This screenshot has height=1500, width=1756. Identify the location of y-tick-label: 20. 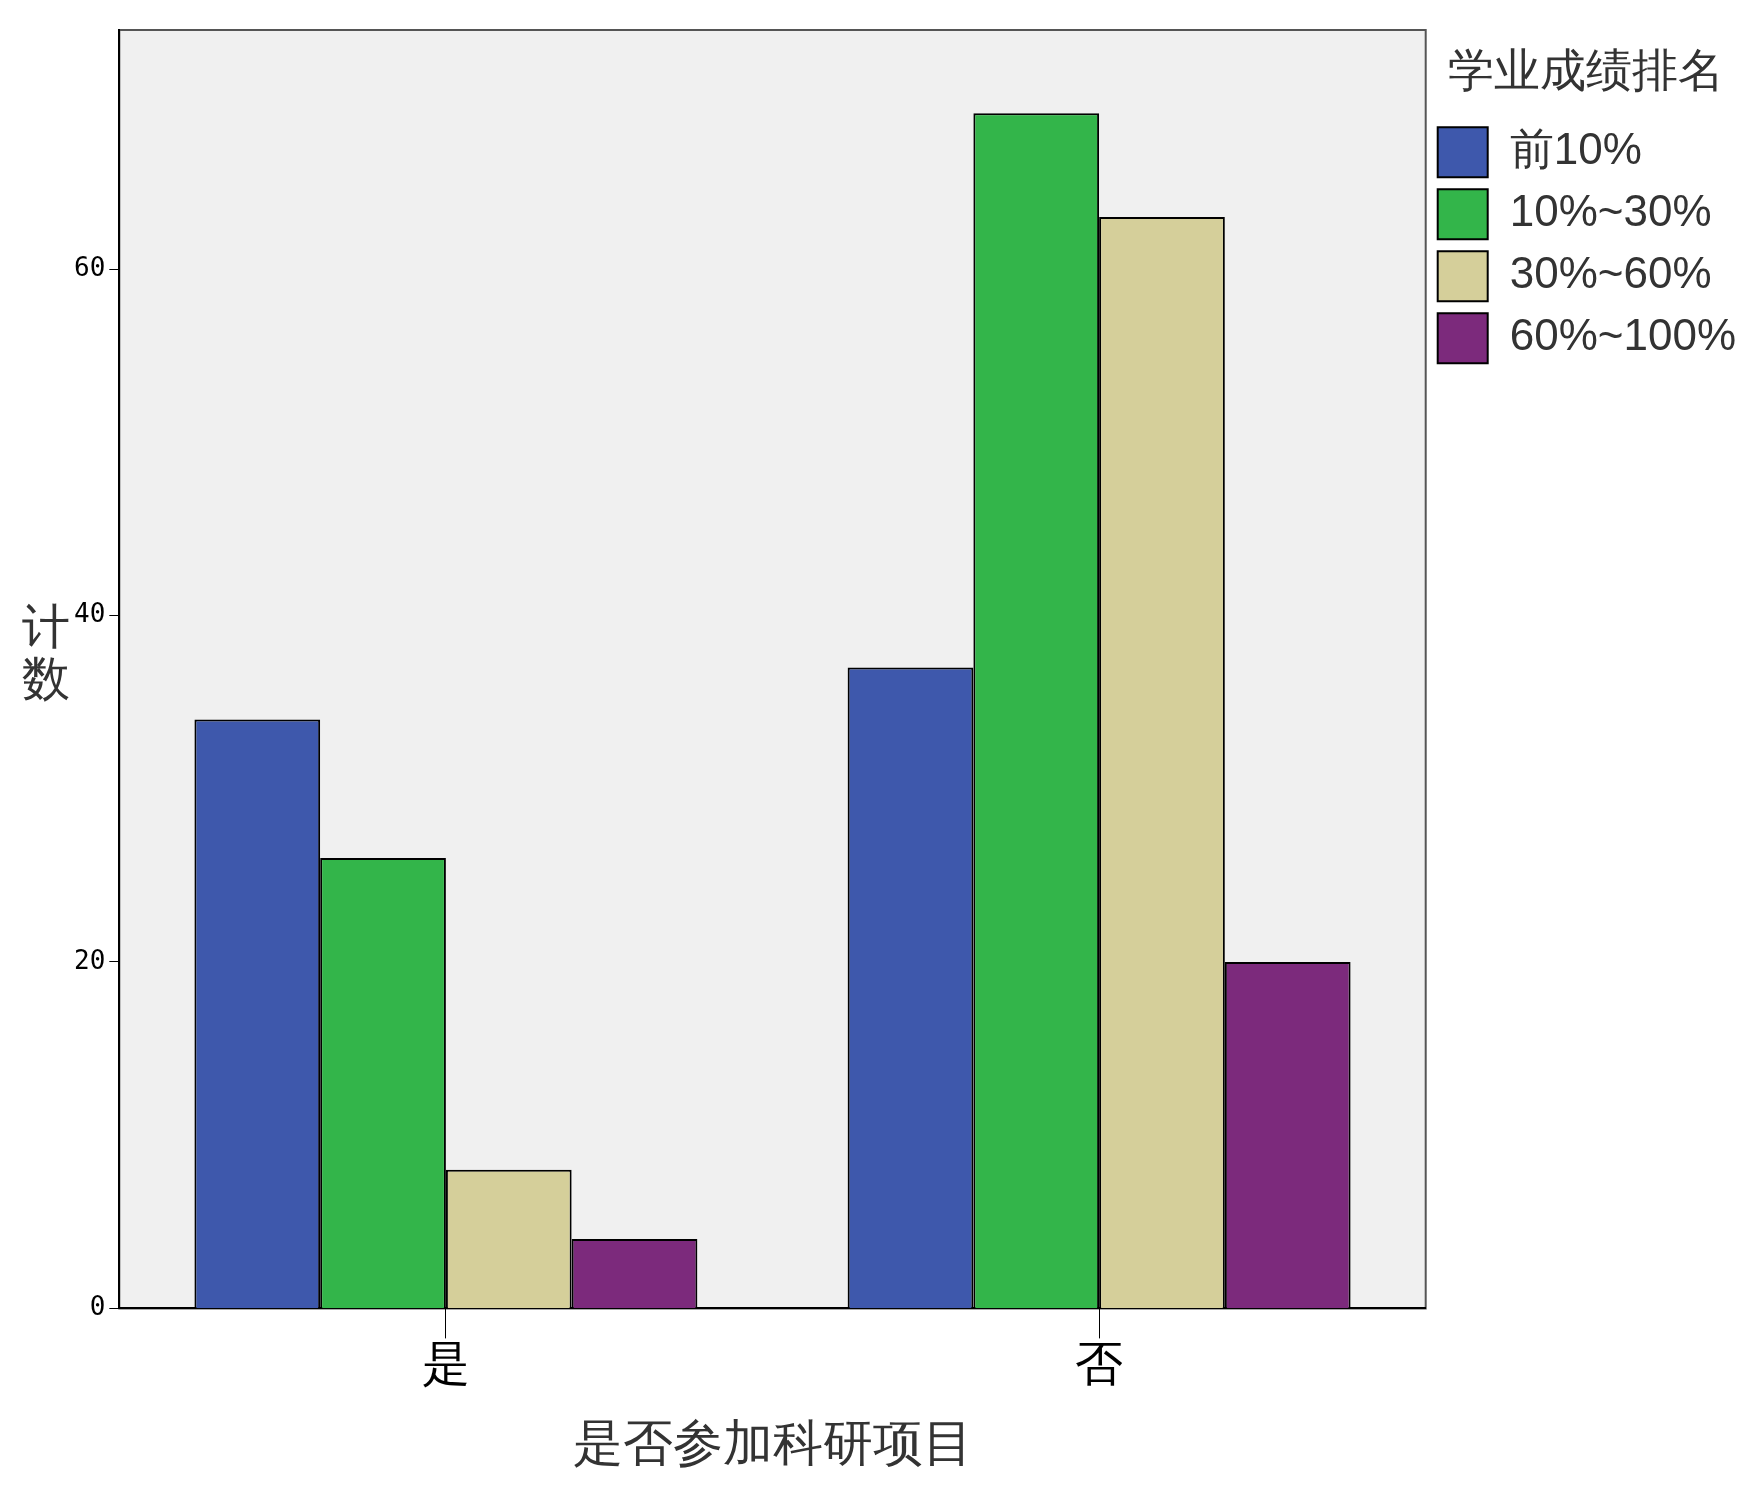
(89, 959).